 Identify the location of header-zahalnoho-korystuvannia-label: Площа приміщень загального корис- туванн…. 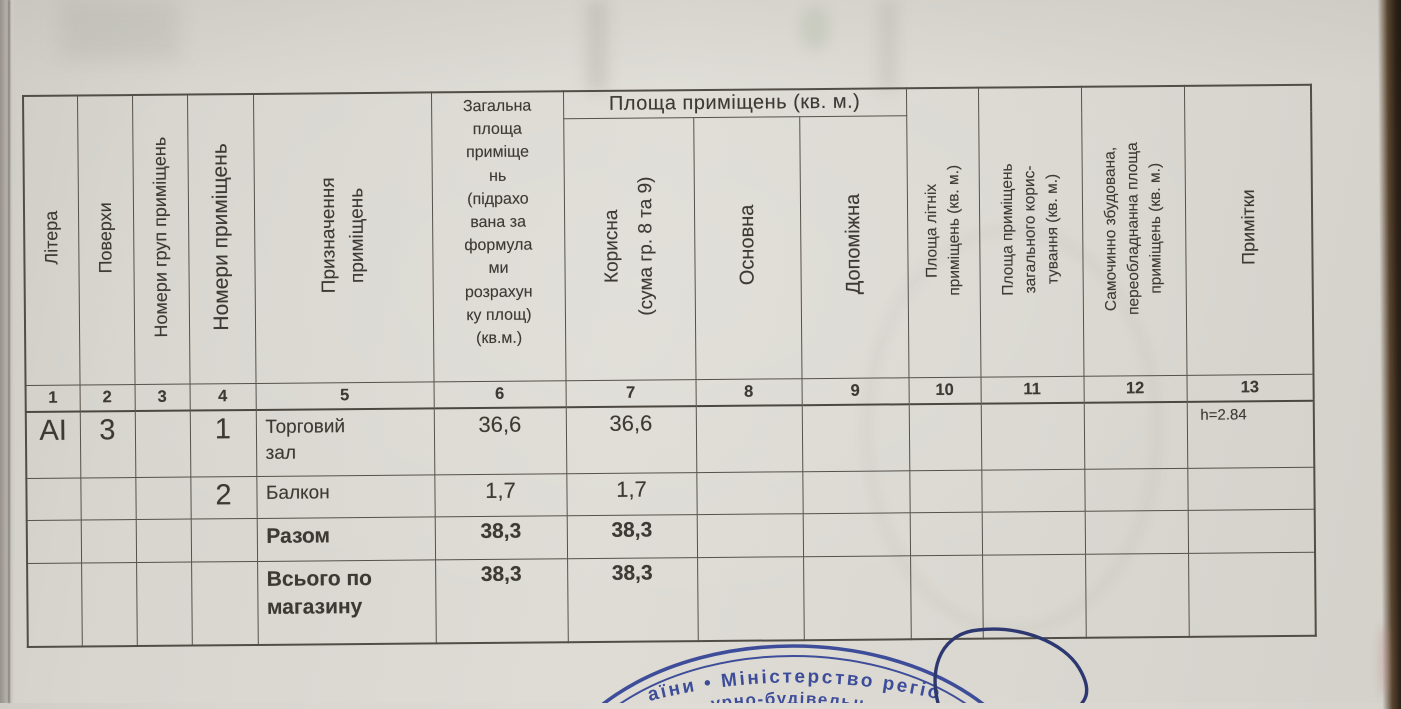
(1030, 229).